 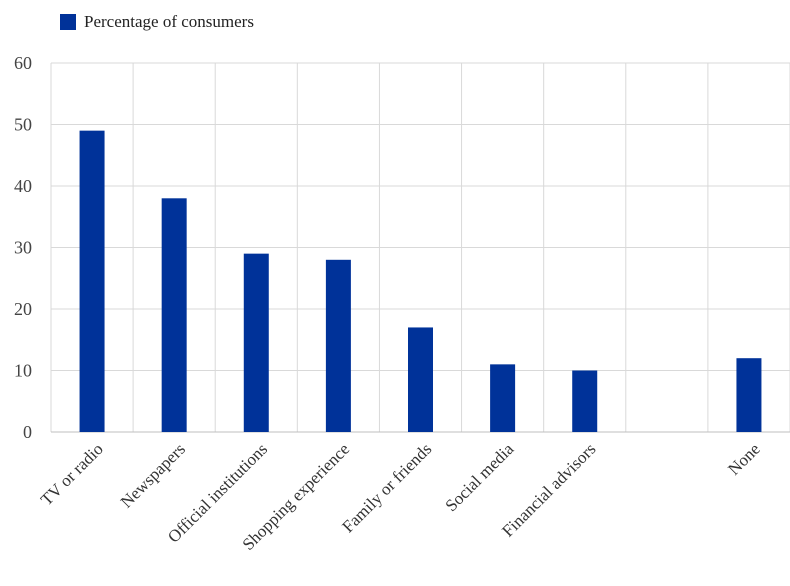 I want to click on legend: Percentage of consumers, so click(x=157, y=22).